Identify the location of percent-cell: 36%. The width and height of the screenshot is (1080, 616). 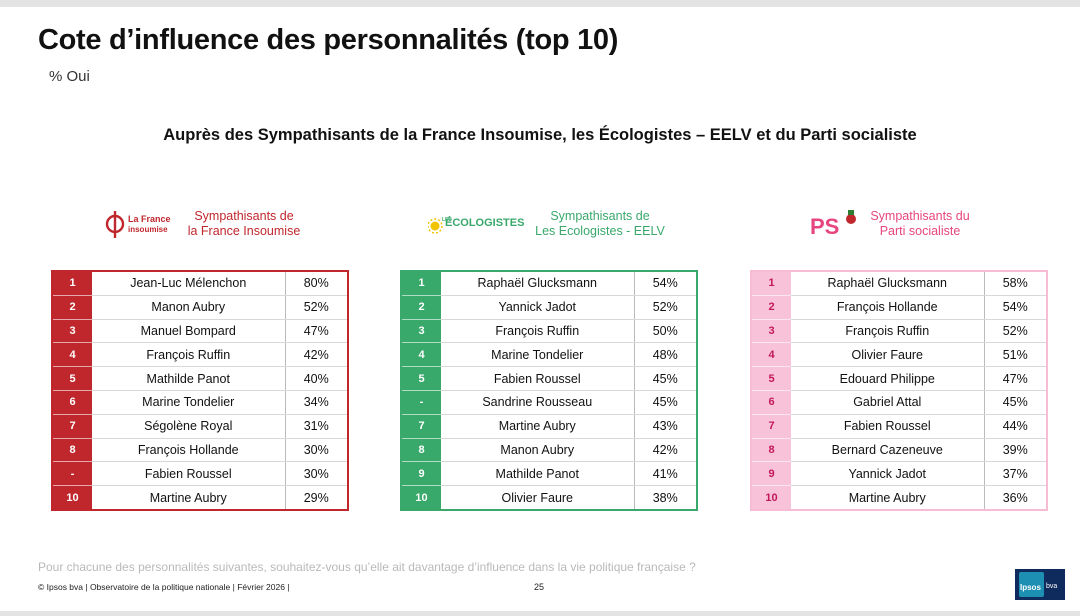
(1015, 497).